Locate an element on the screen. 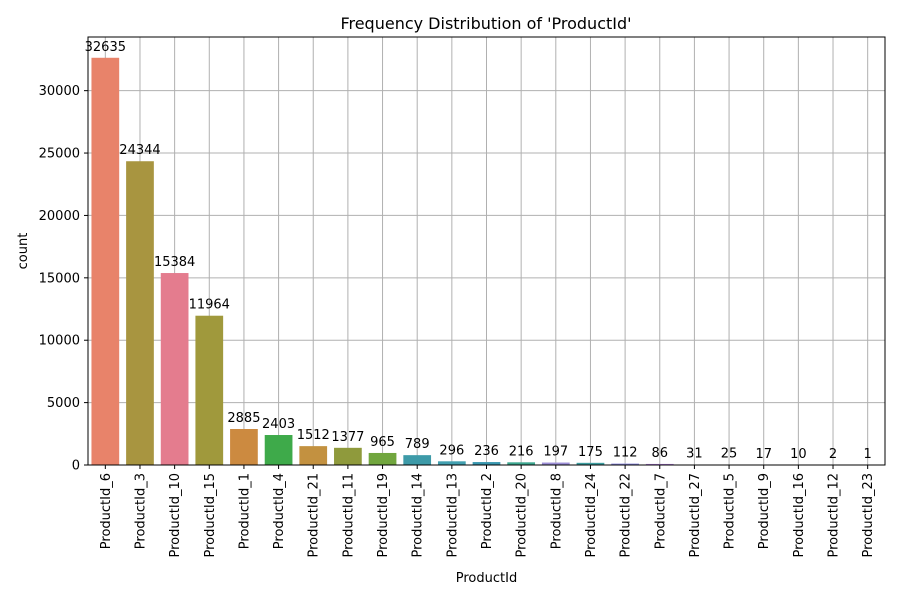 This screenshot has width=900, height=600. value-label: 32635 is located at coordinates (105, 47).